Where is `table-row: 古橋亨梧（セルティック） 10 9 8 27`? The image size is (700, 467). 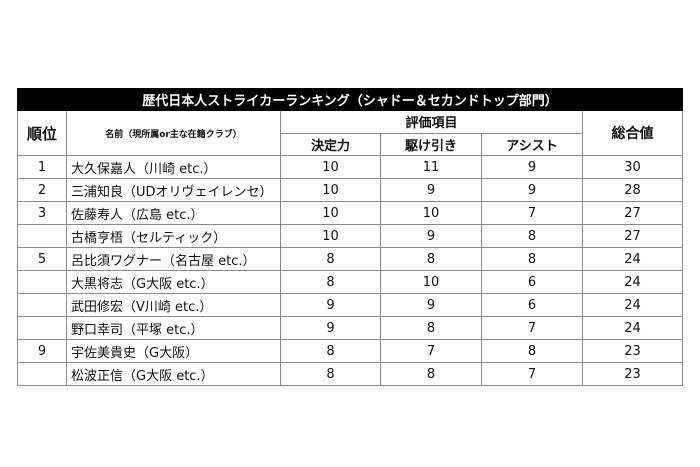
table-row: 古橋亨梧（セルティック） 10 9 8 27 is located at coordinates (350, 236).